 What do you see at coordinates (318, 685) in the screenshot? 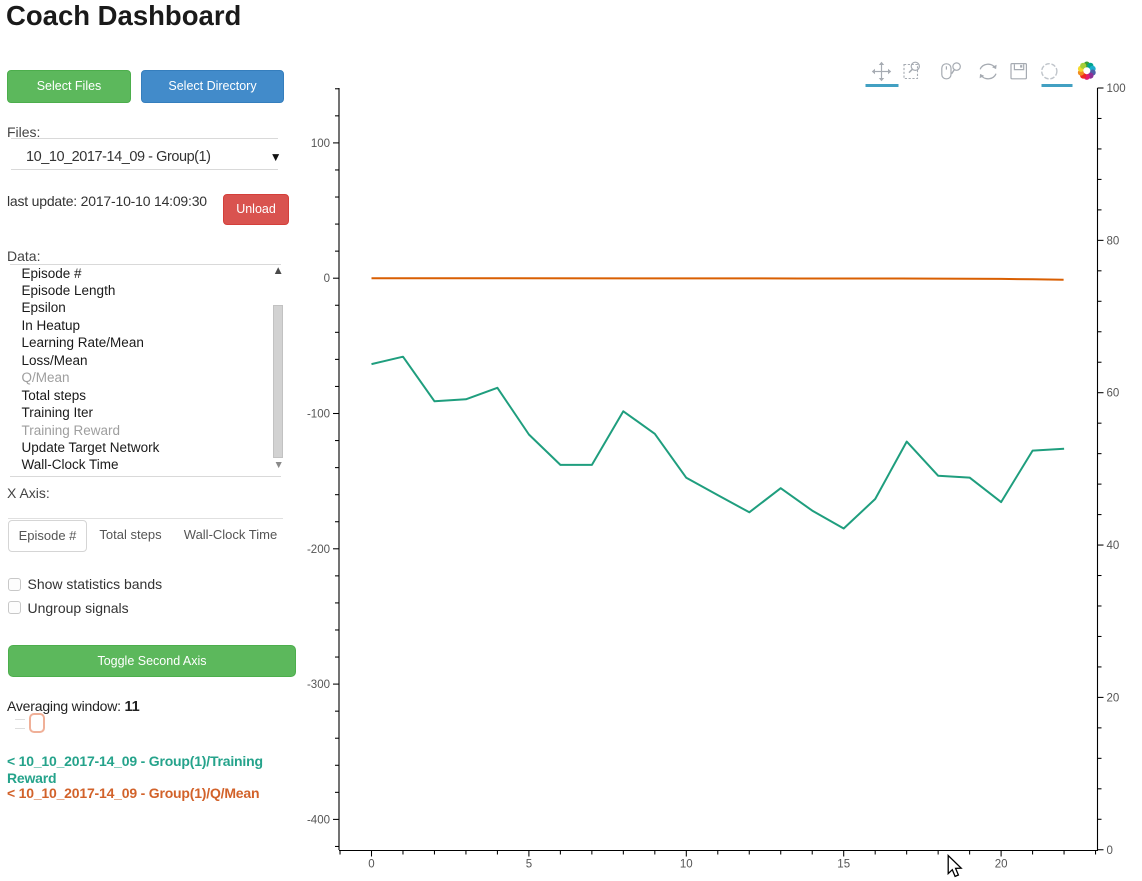
I see `svg-text: -300` at bounding box center [318, 685].